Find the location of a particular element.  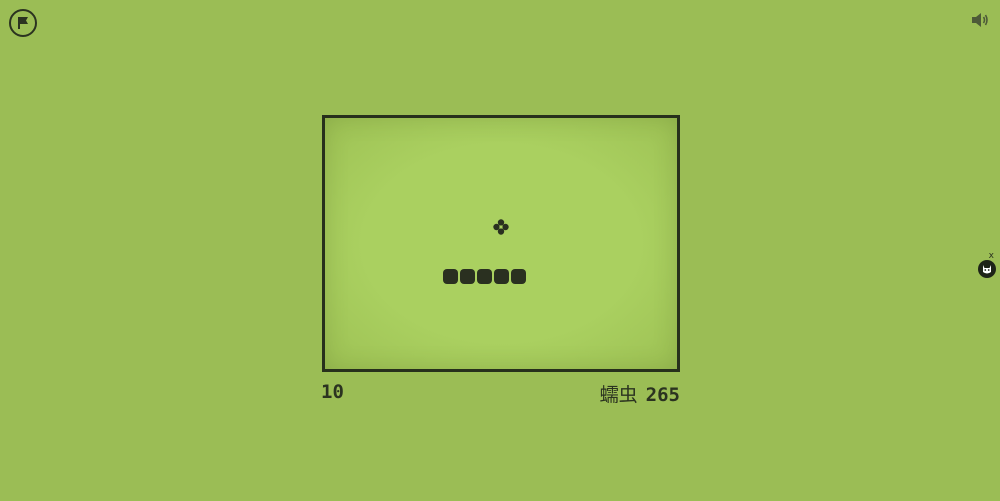

flower-food-icon is located at coordinates (501, 227).